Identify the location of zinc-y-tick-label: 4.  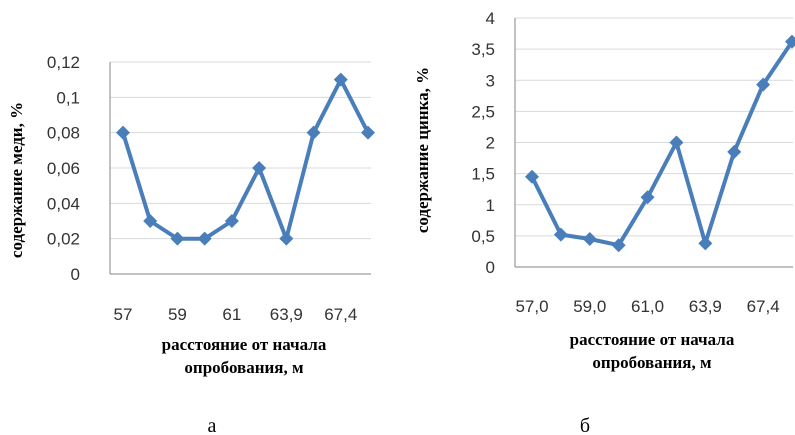
(490, 18).